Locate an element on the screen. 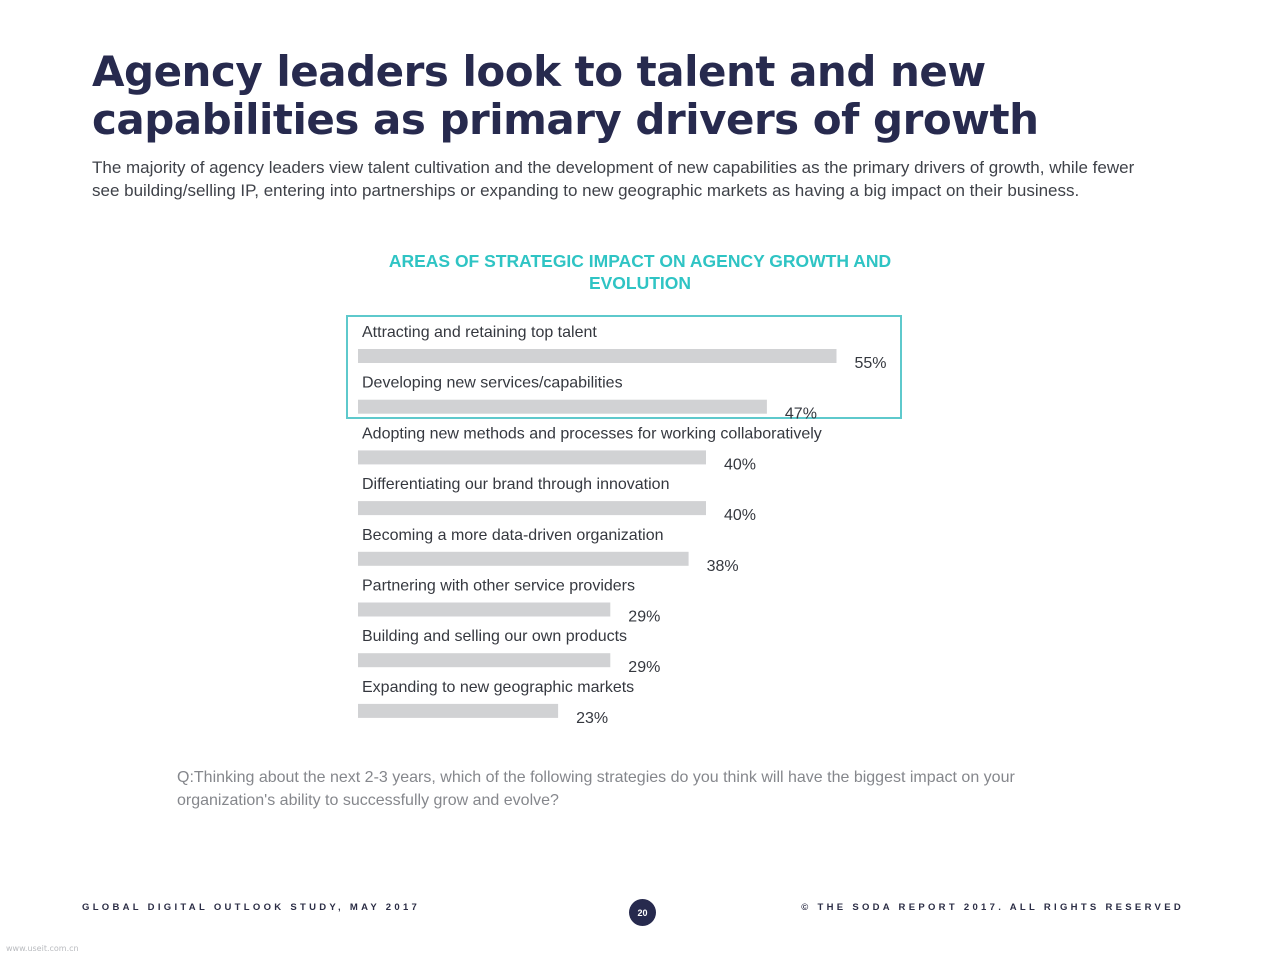 The width and height of the screenshot is (1280, 960). category-label: Partnering with other service providers is located at coordinates (498, 586).